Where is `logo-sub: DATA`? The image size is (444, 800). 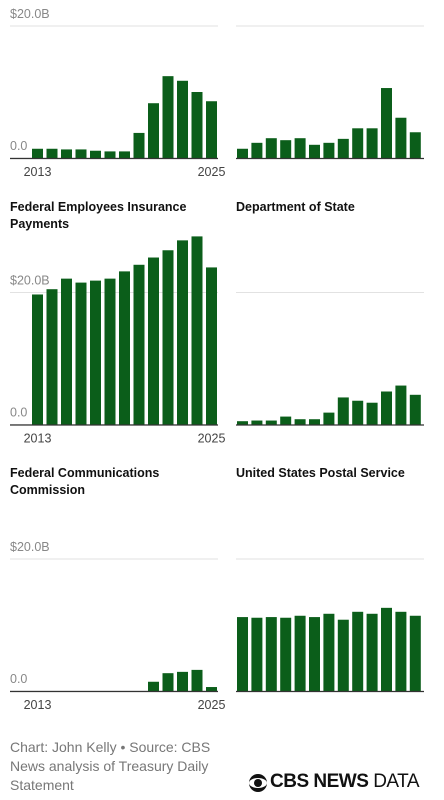 logo-sub: DATA is located at coordinates (396, 781).